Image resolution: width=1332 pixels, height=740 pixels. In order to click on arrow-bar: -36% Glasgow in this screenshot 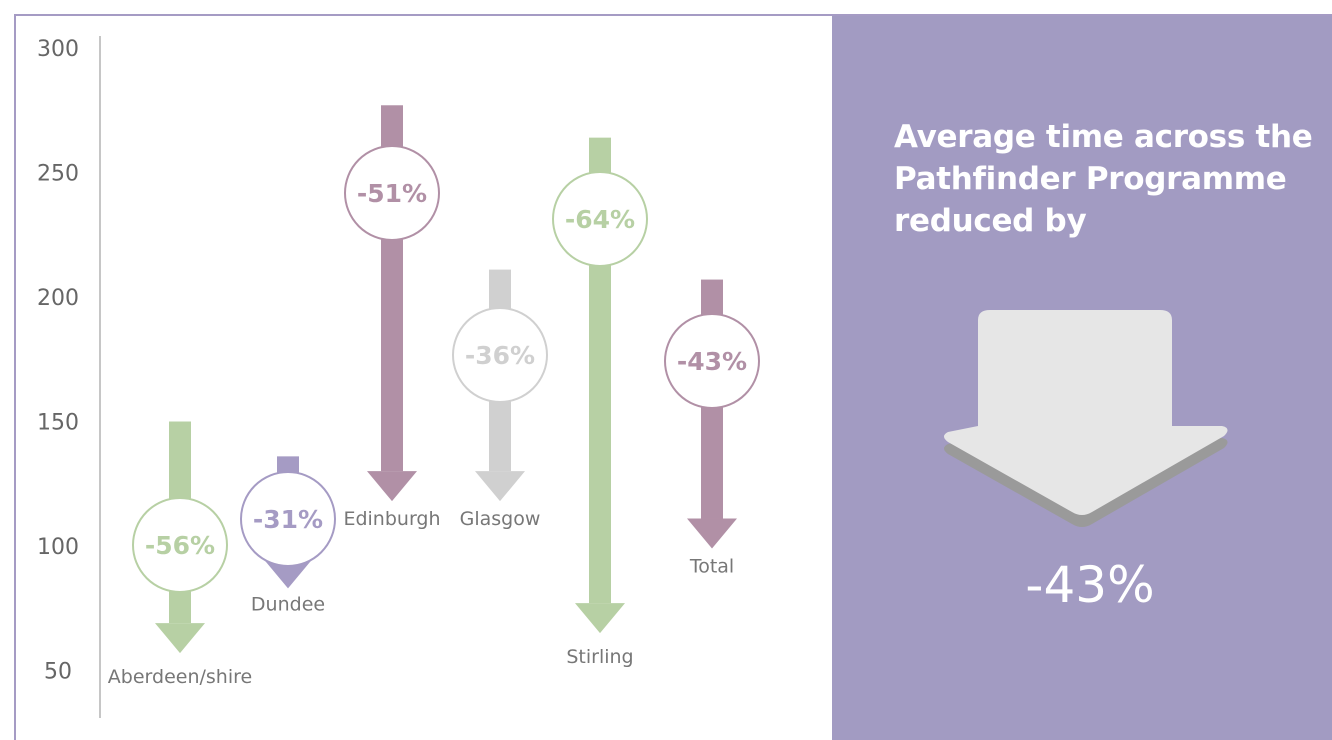, I will do `click(500, 399)`.